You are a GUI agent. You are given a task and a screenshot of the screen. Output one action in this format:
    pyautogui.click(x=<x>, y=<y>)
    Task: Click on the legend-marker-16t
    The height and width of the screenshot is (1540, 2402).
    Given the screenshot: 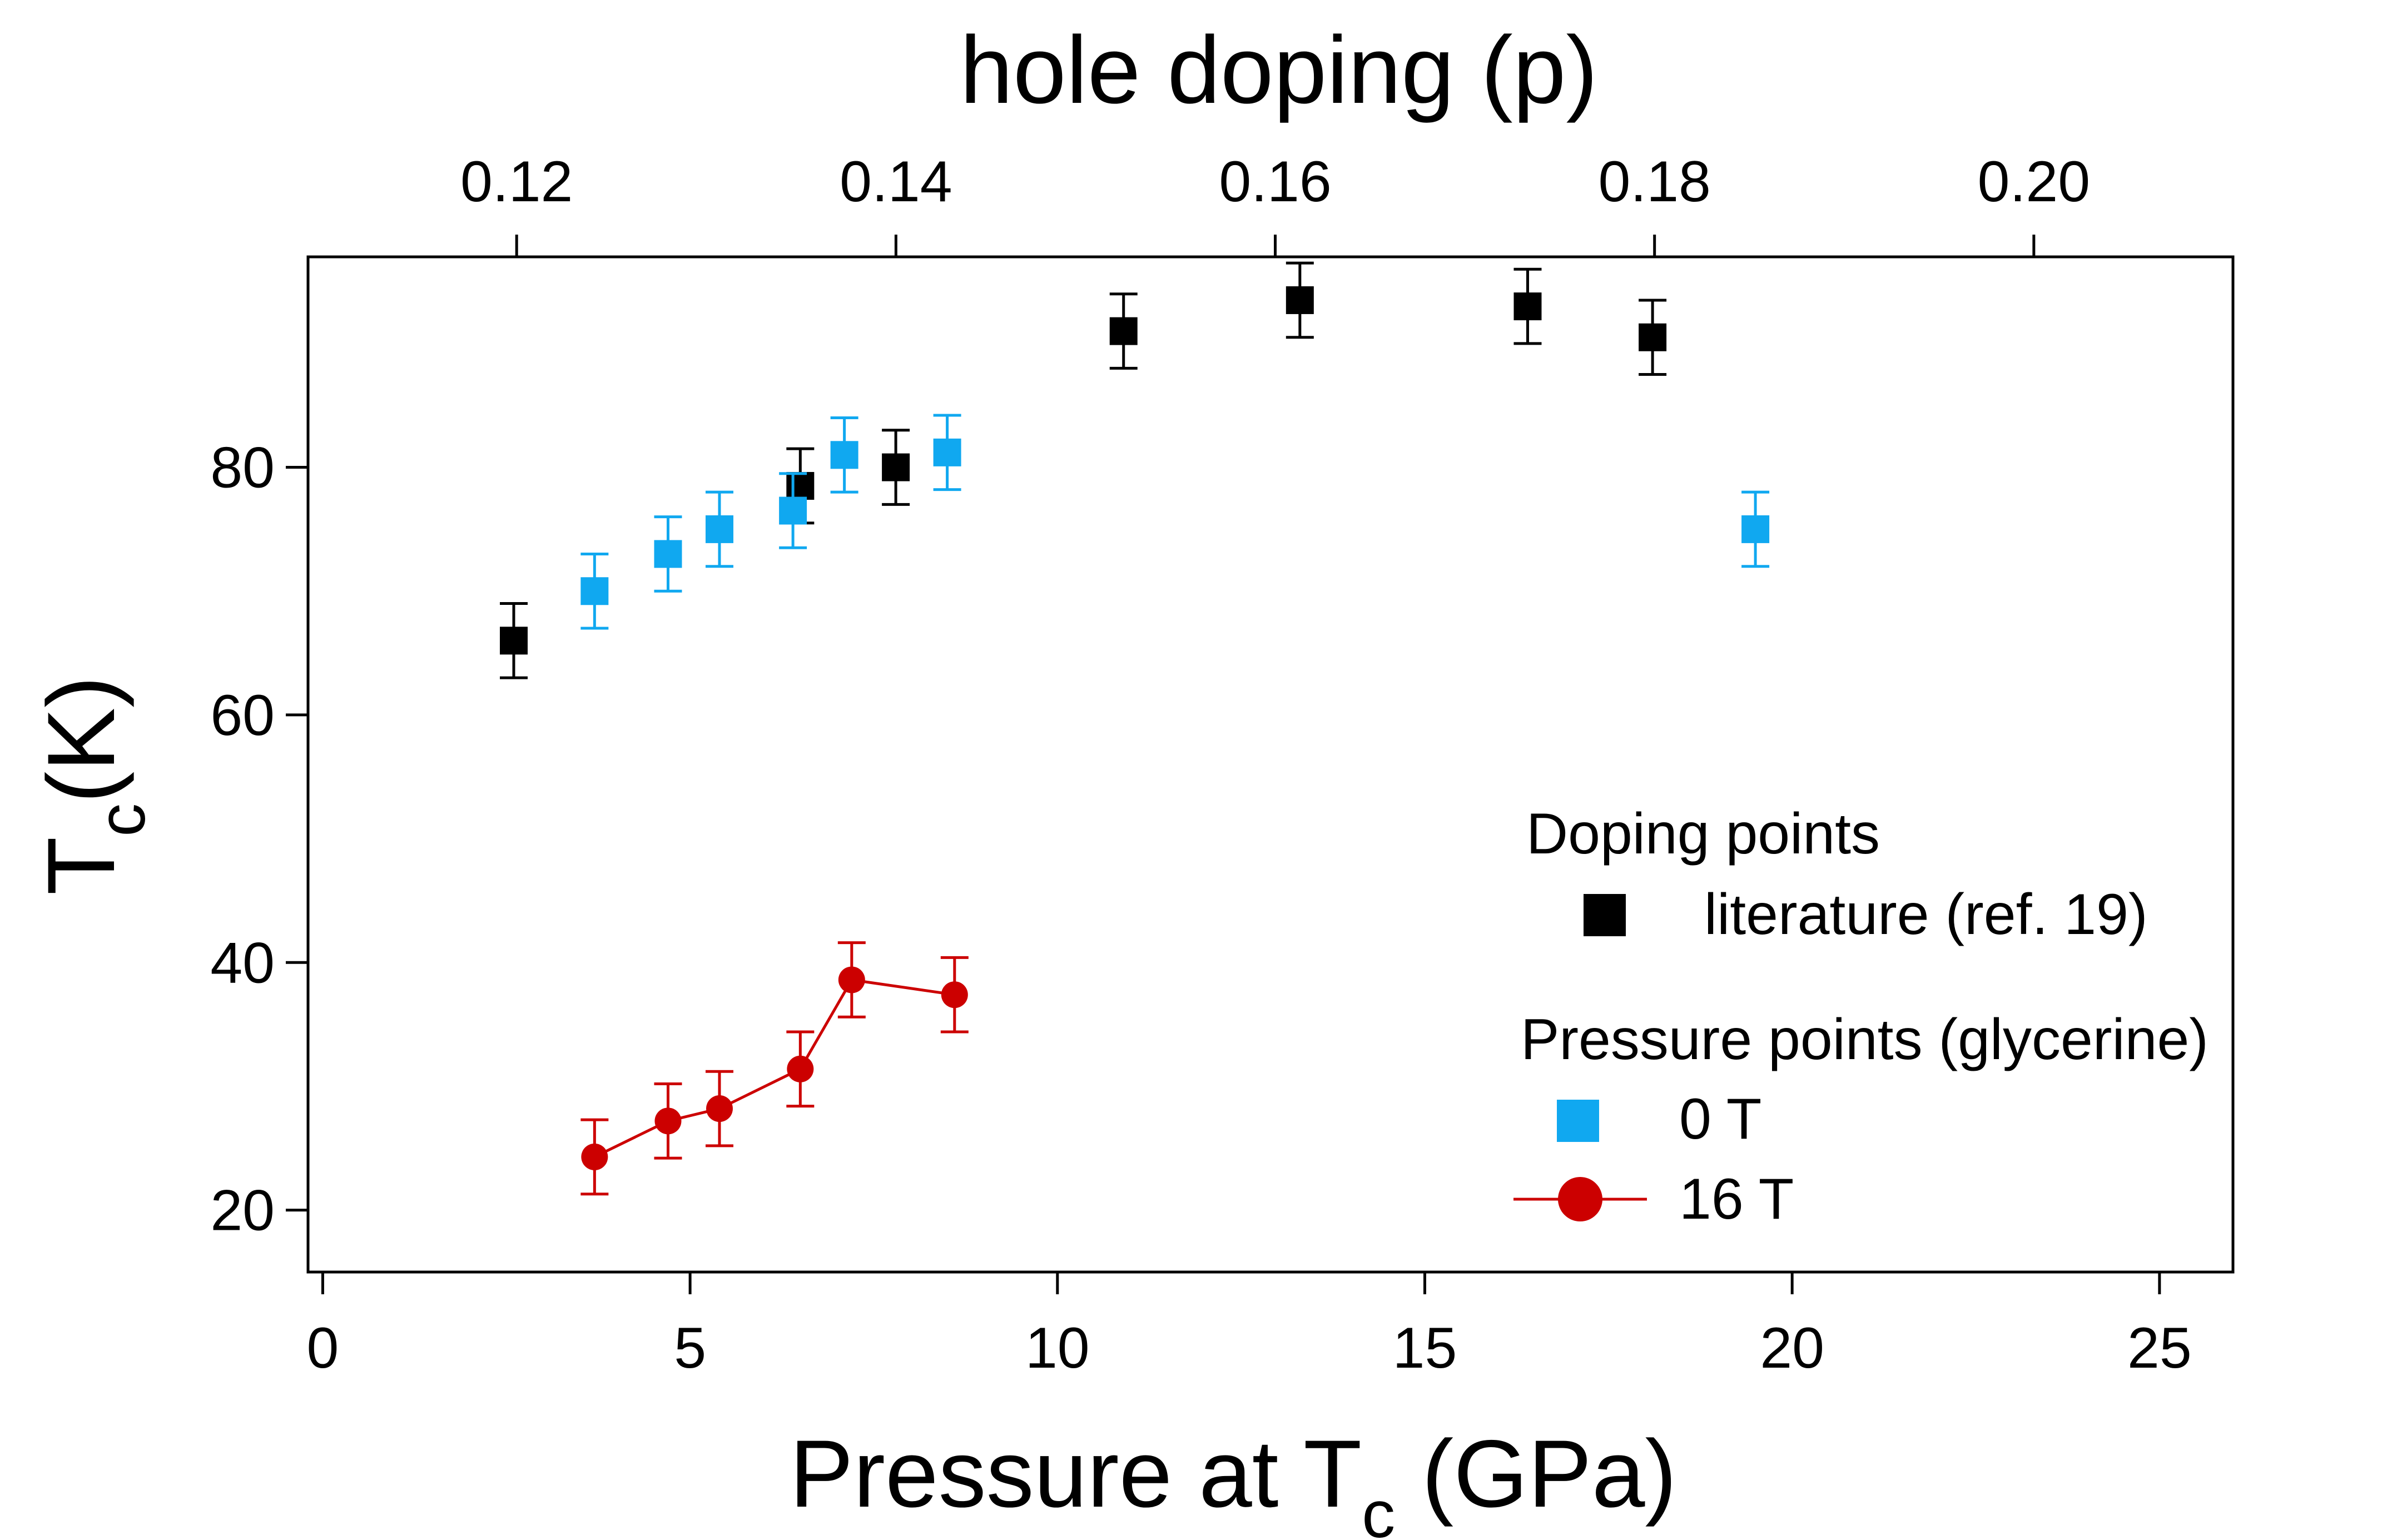 What is the action you would take?
    pyautogui.click(x=1580, y=1199)
    